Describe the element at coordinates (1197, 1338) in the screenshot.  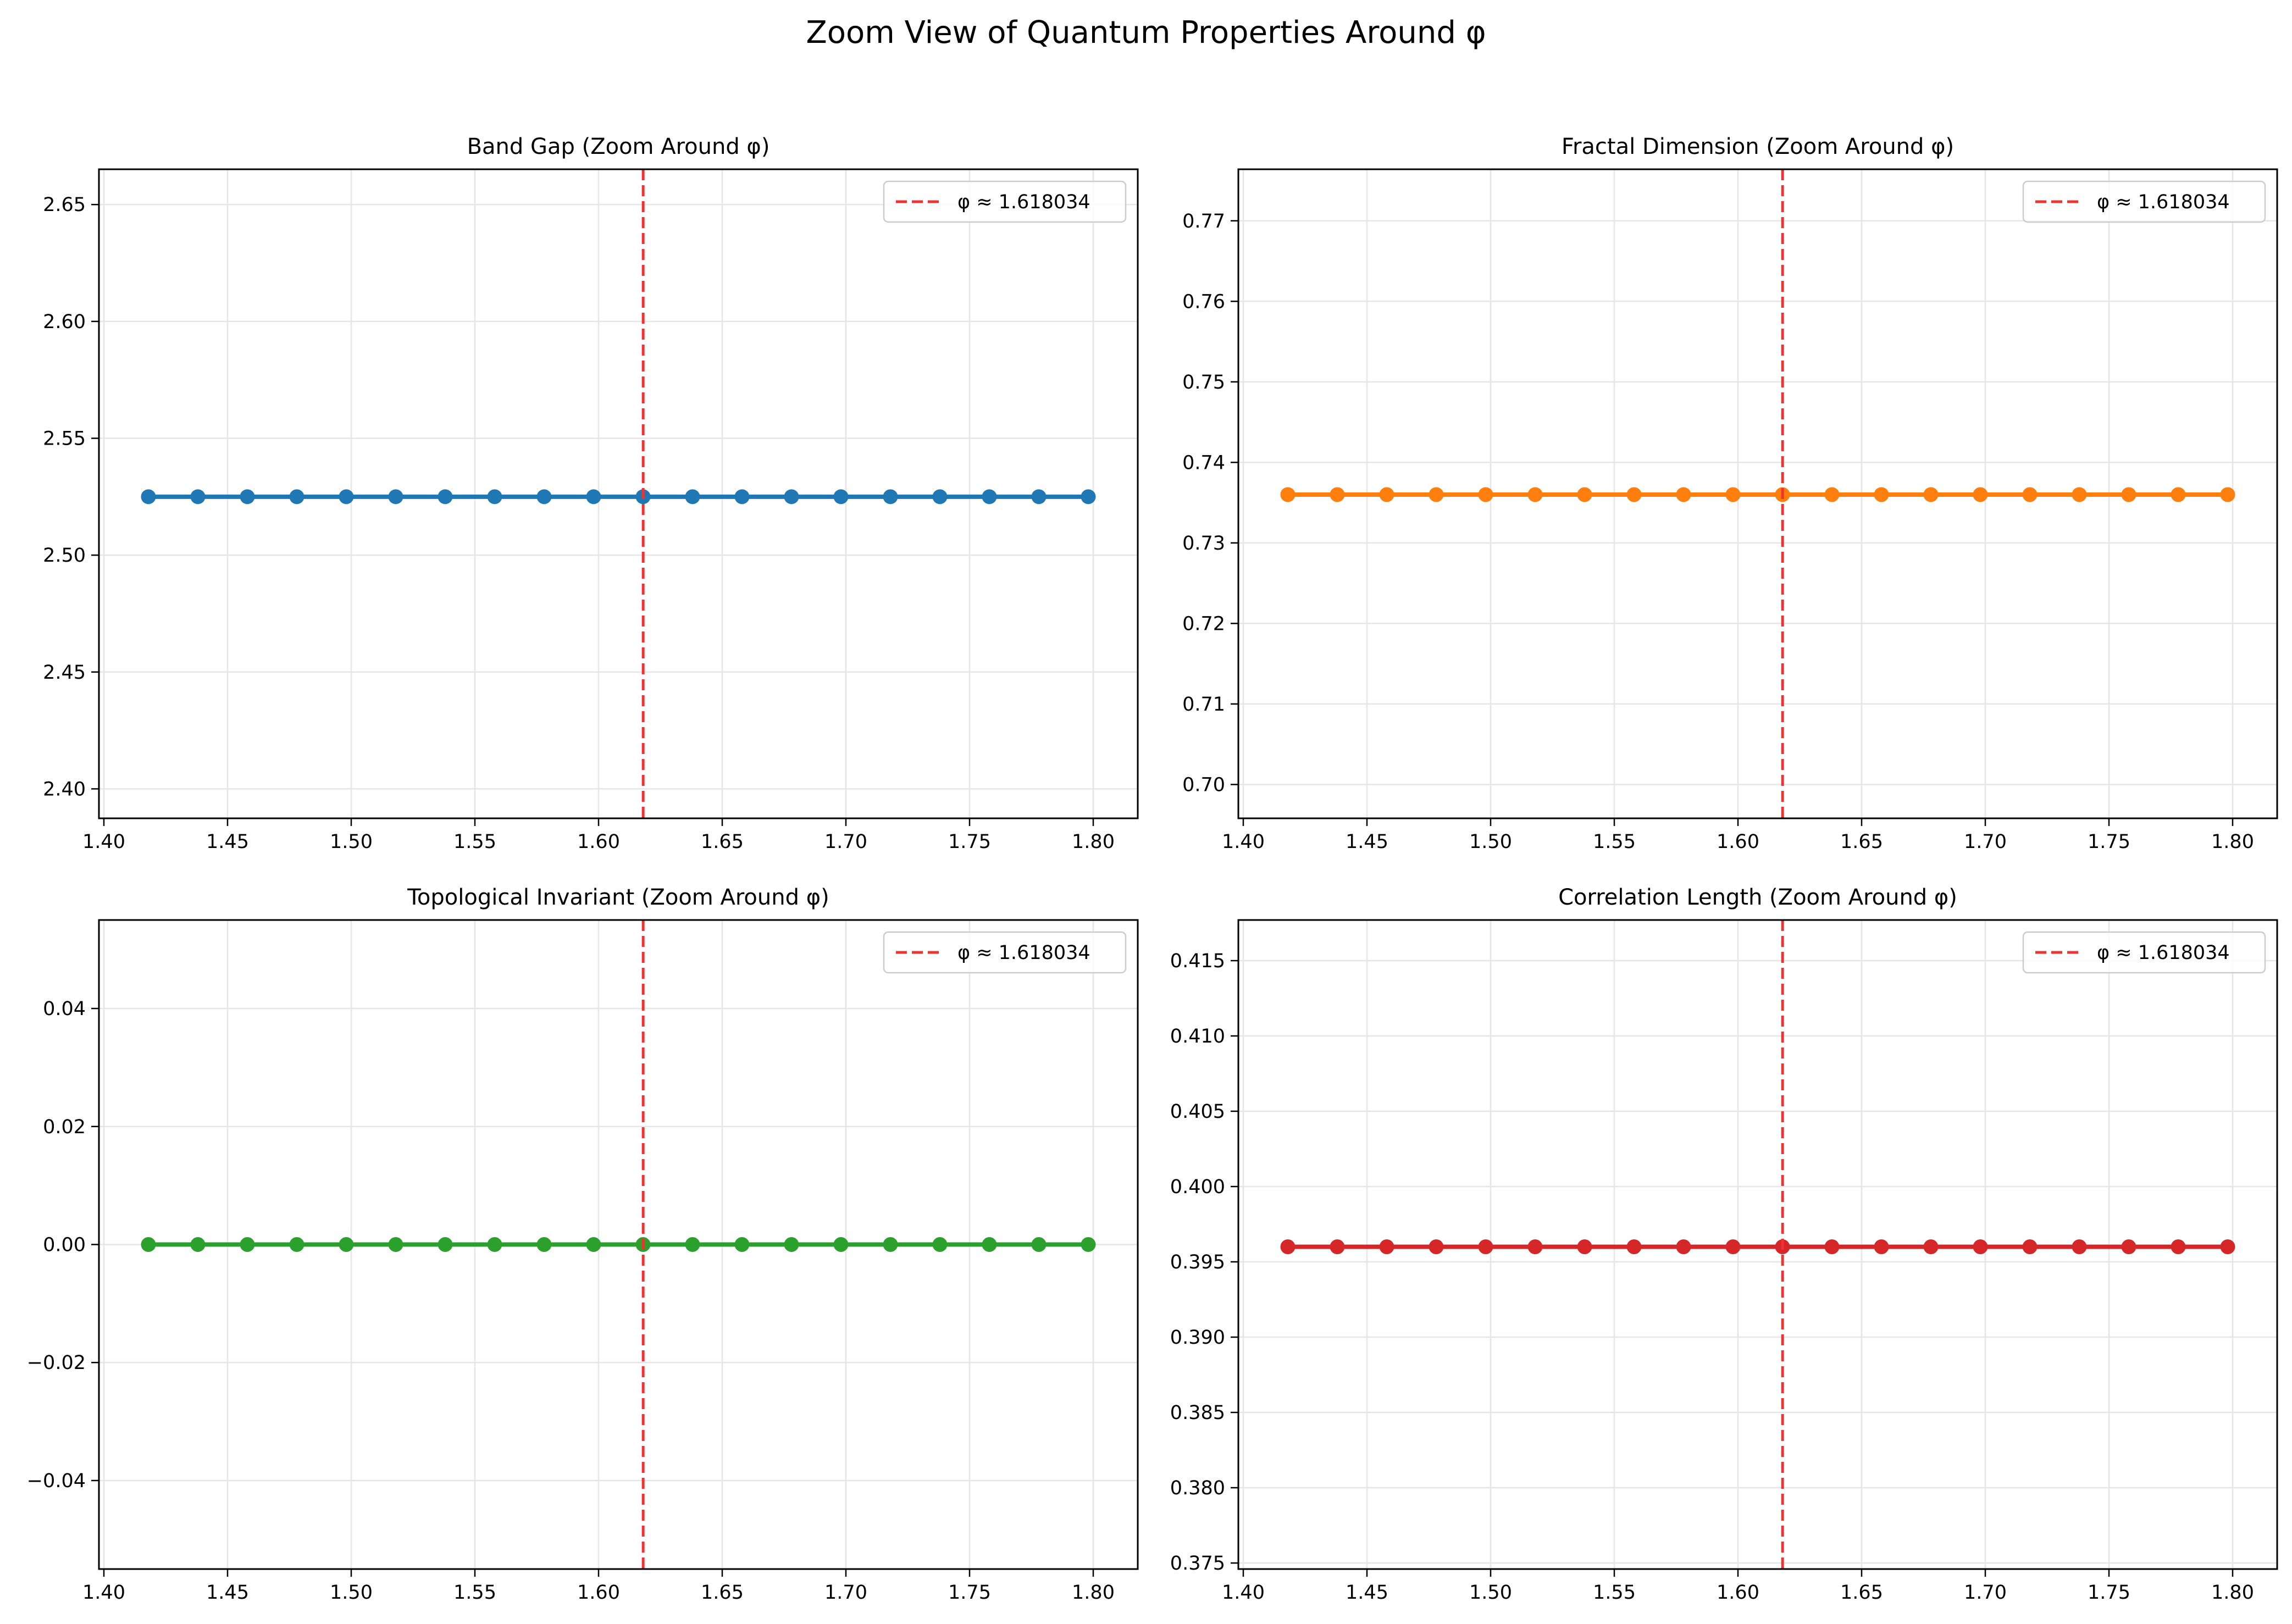
I see `y-tick-label: 0.390` at that location.